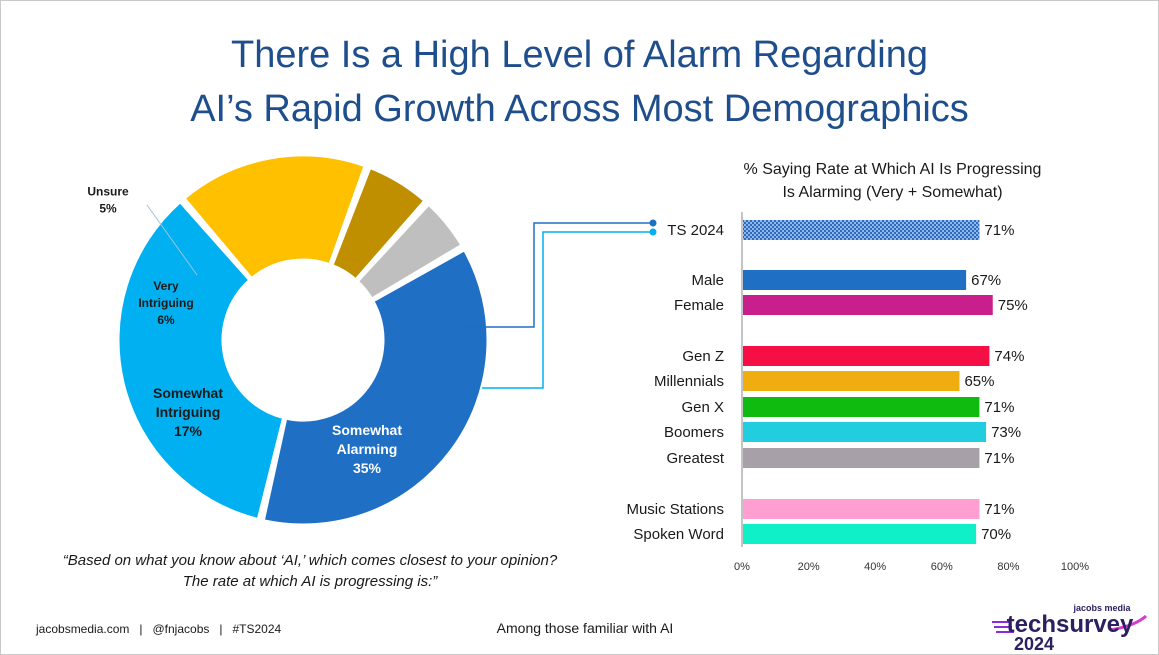 The height and width of the screenshot is (655, 1159). What do you see at coordinates (108, 192) in the screenshot?
I see `donut-label-unsure: Unsure` at bounding box center [108, 192].